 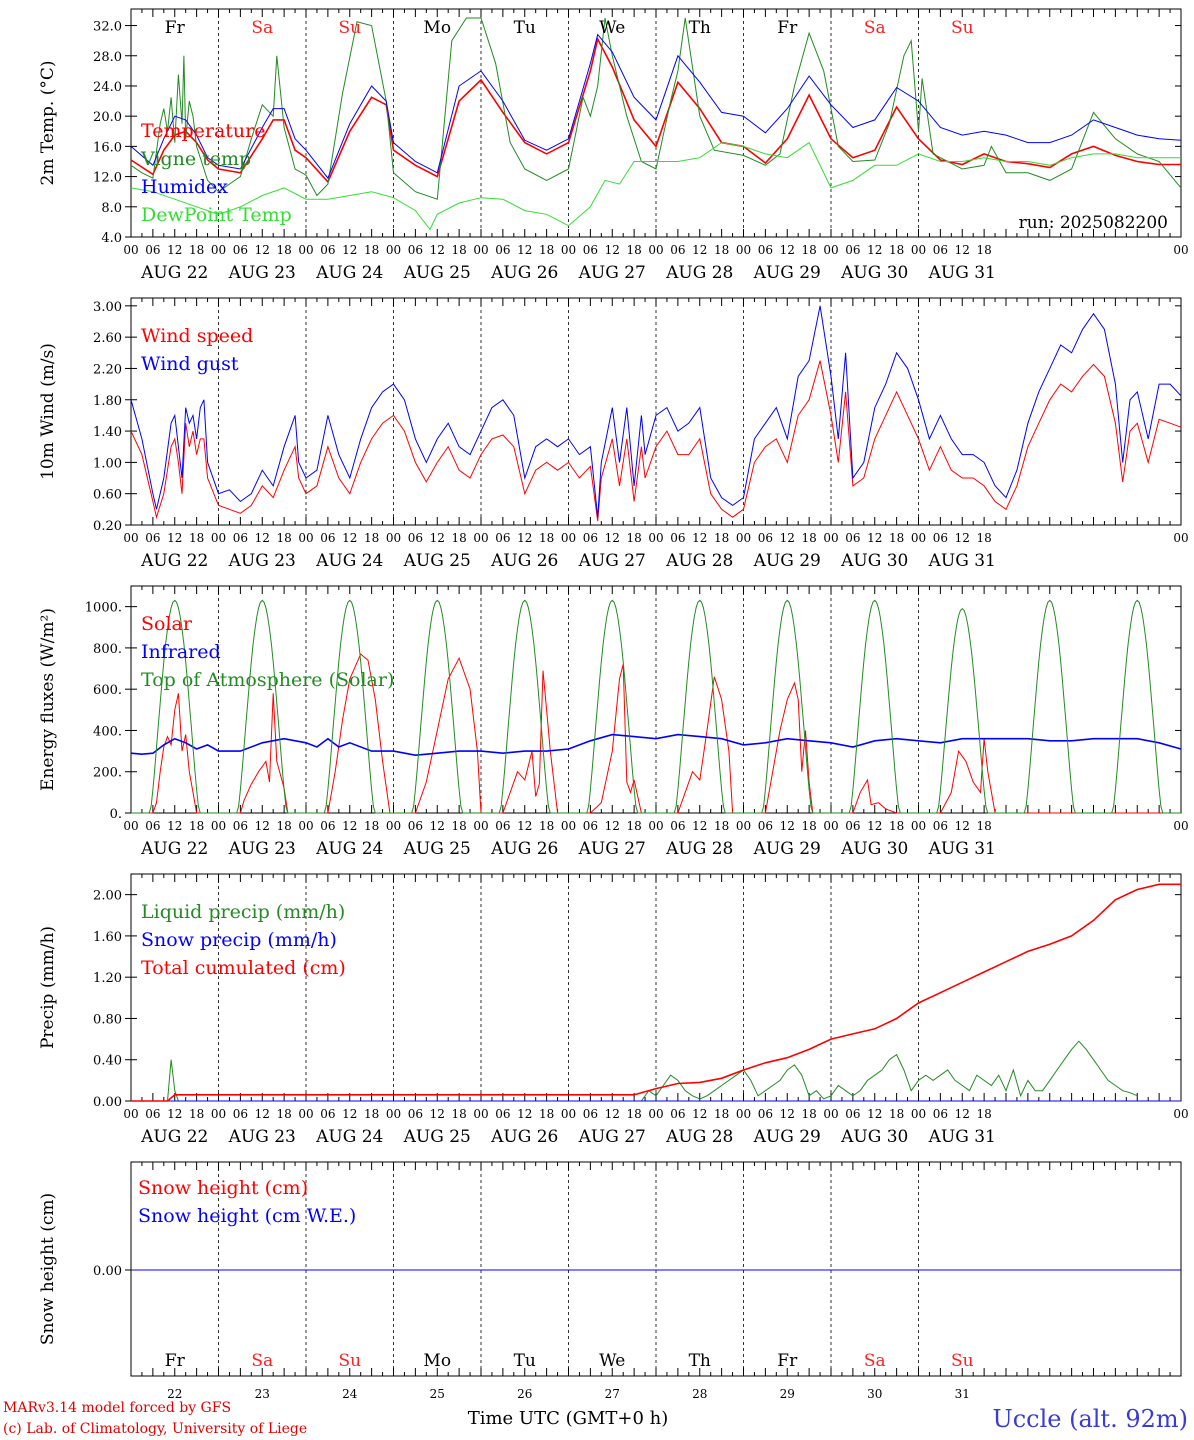 I want to click on y-axis-label: 2m Temp. (°C), so click(x=48, y=122).